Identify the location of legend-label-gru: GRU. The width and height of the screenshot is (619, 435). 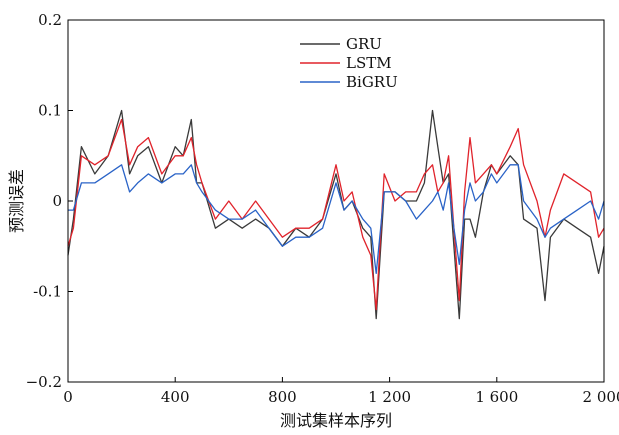
(364, 44).